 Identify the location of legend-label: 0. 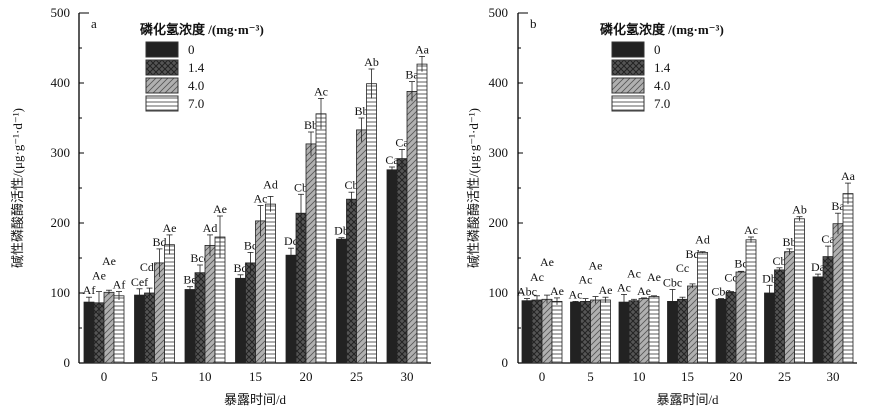
(191, 49).